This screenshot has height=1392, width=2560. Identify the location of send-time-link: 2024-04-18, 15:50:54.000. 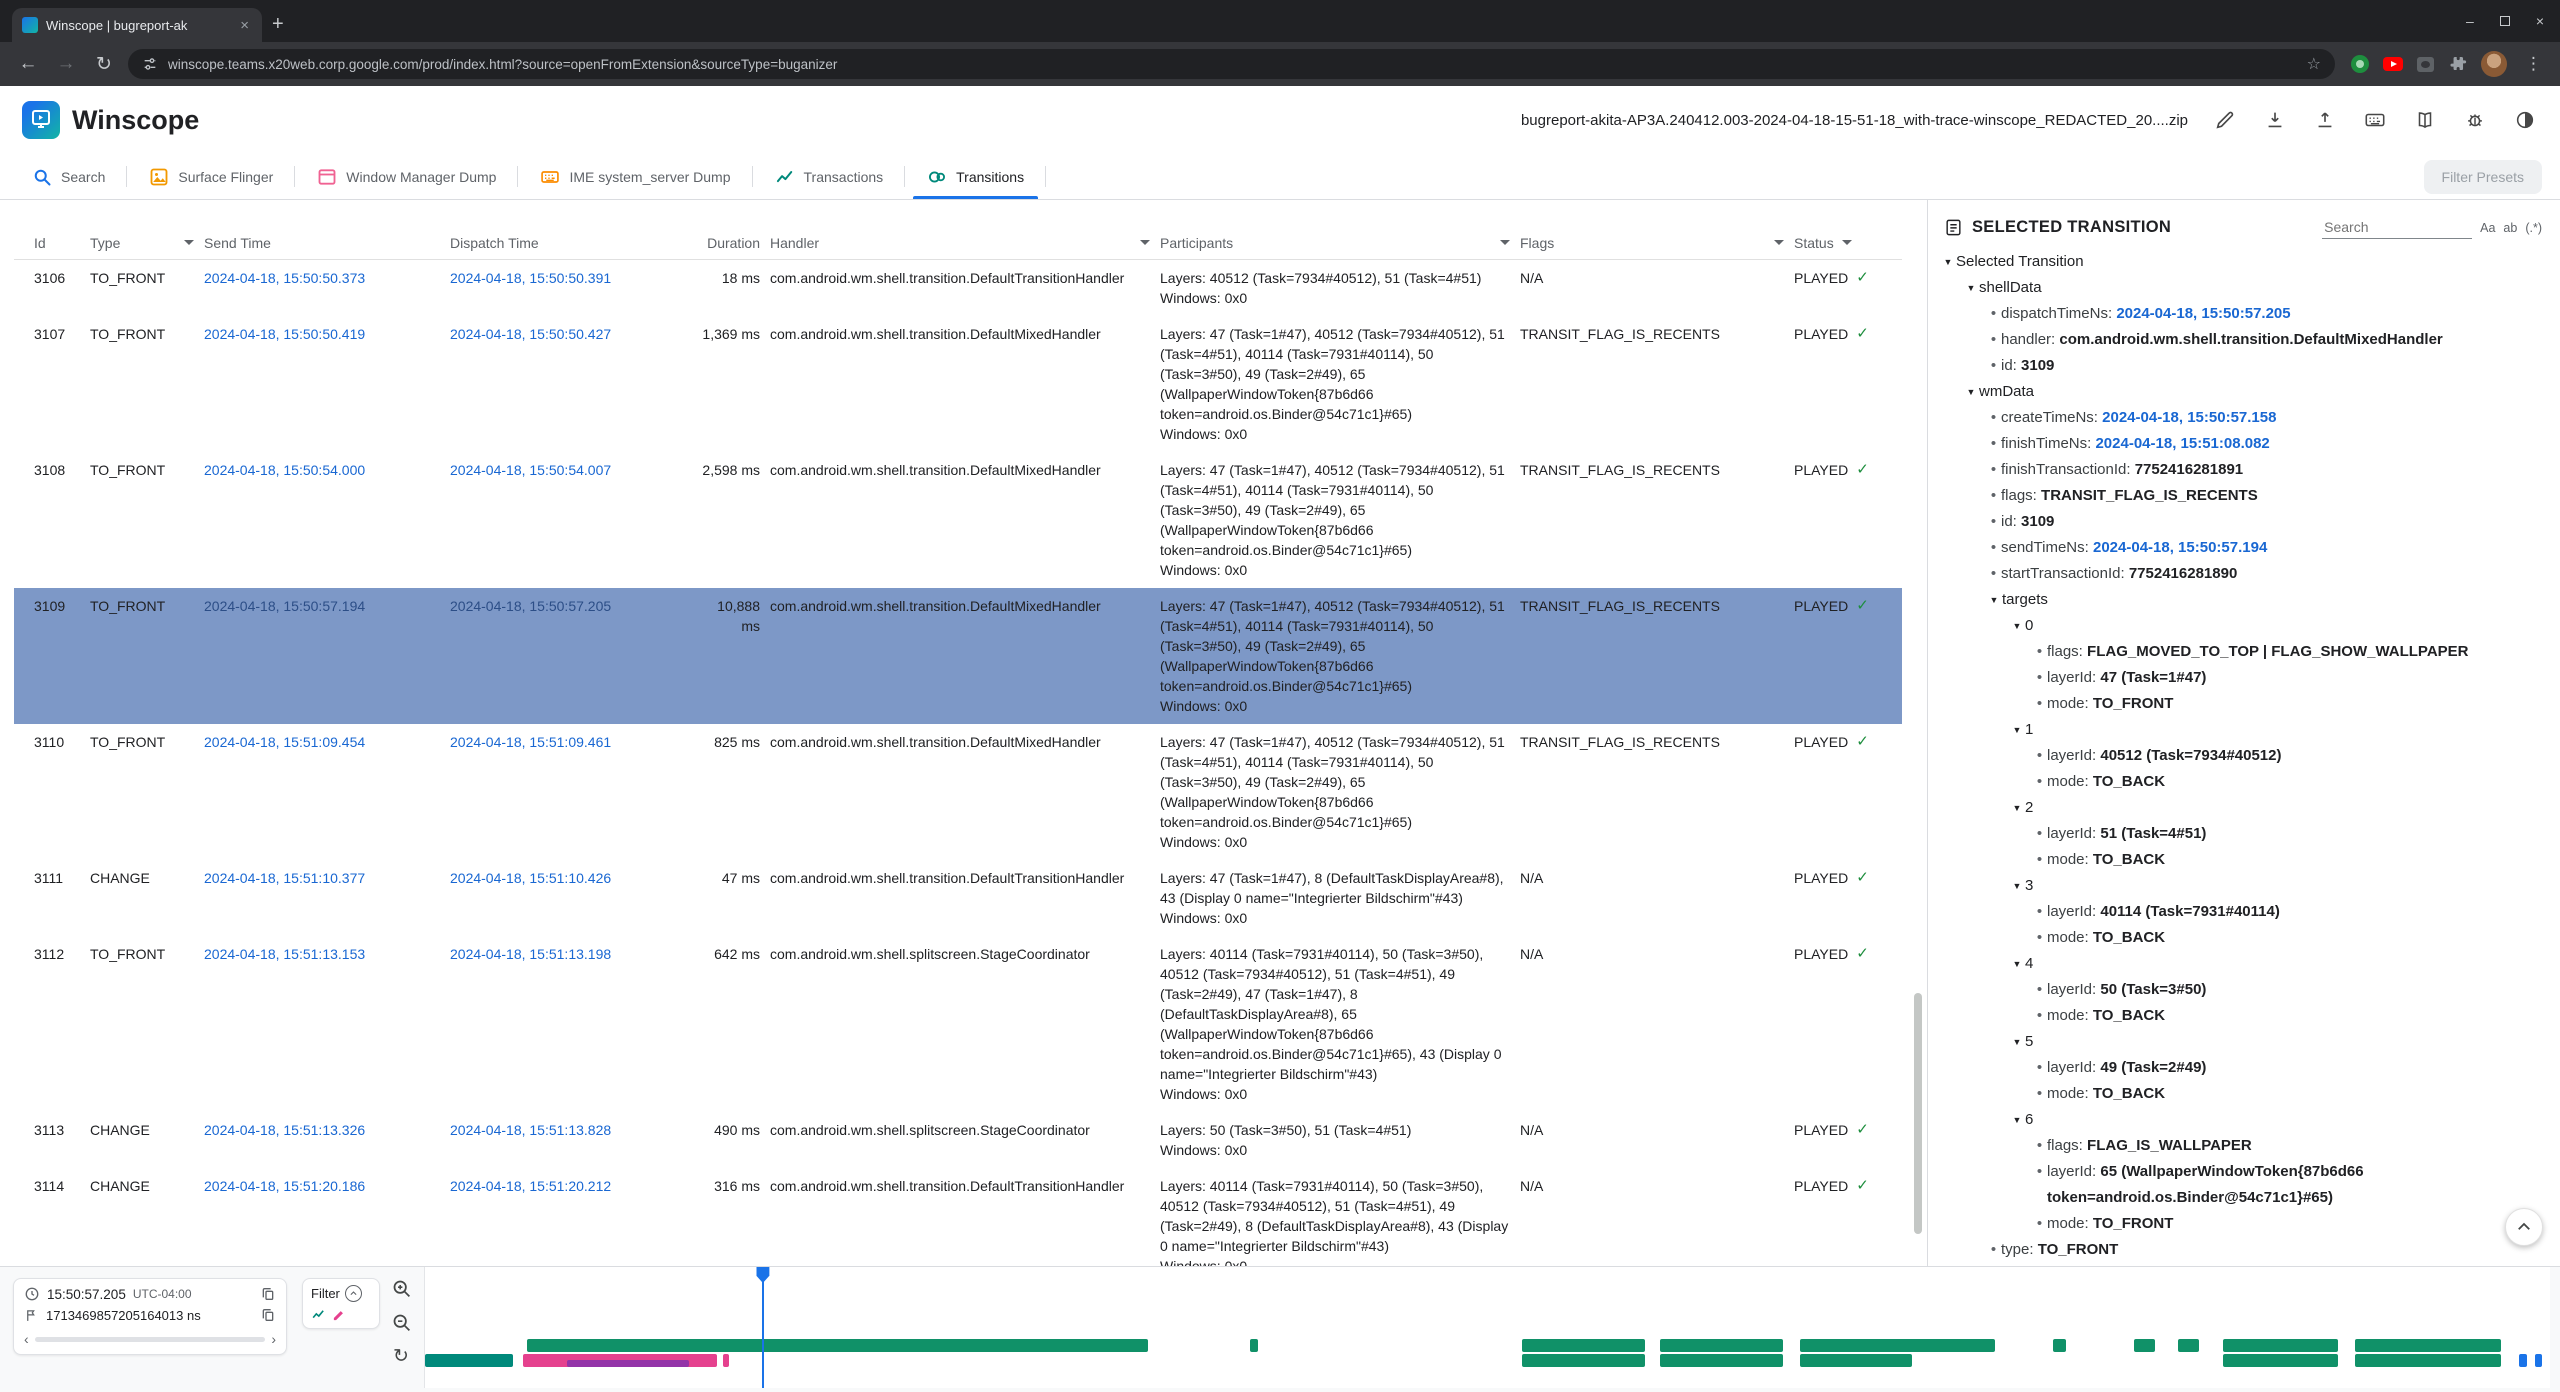
(285, 470).